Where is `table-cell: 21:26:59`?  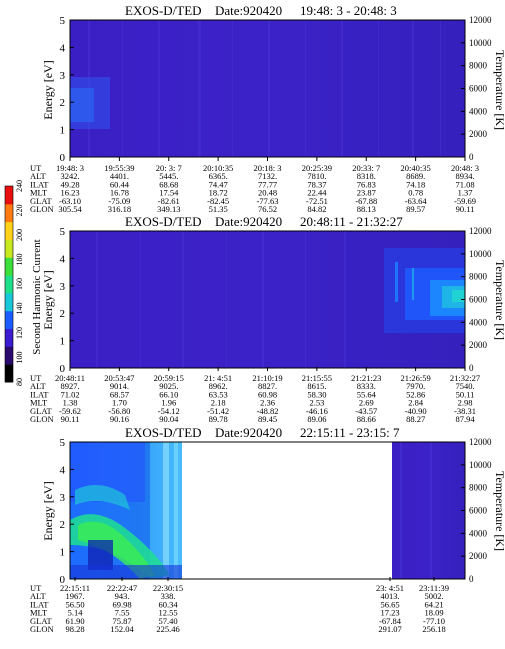
table-cell: 21:26:59 is located at coordinates (416, 378).